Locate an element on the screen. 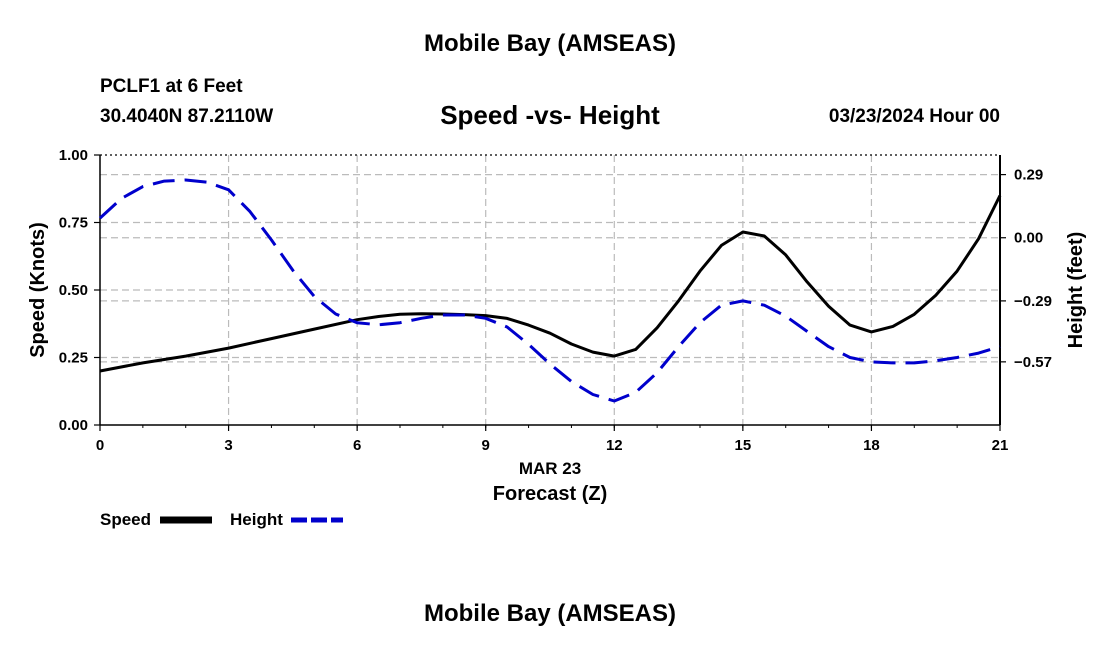 The image size is (1100, 650). legend-label-height: Height is located at coordinates (256, 519).